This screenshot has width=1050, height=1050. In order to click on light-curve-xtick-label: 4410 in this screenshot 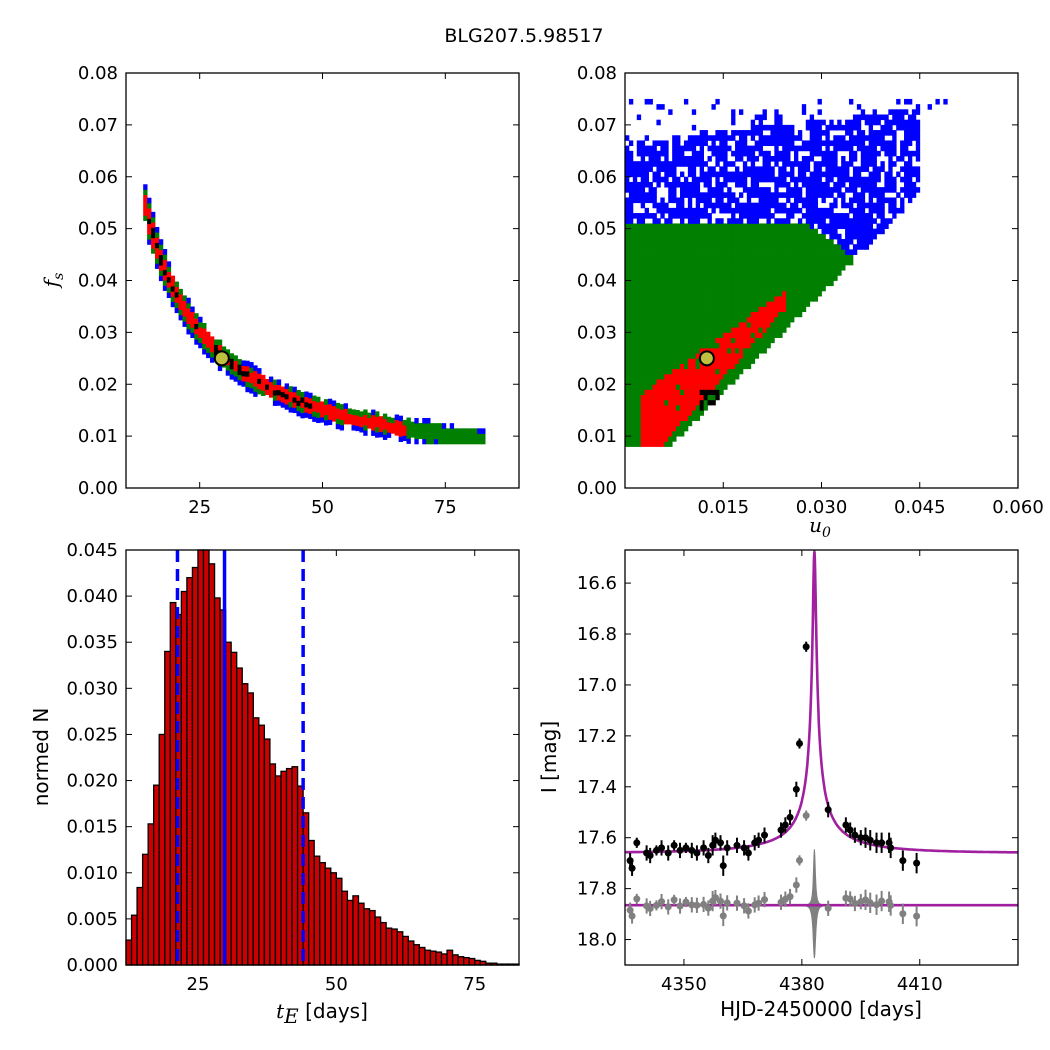, I will do `click(920, 984)`.